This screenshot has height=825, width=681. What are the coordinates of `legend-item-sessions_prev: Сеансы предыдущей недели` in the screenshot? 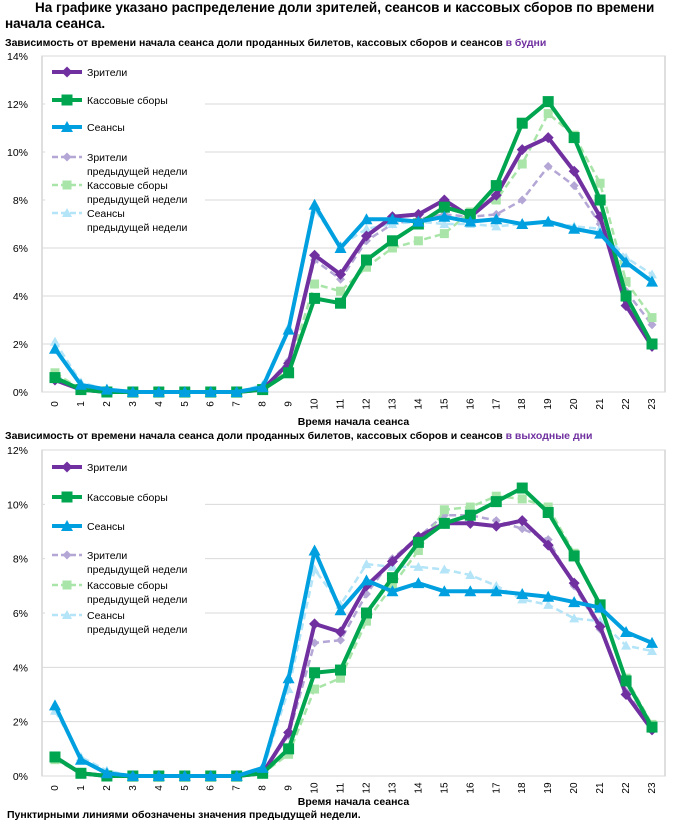 It's located at (119, 221).